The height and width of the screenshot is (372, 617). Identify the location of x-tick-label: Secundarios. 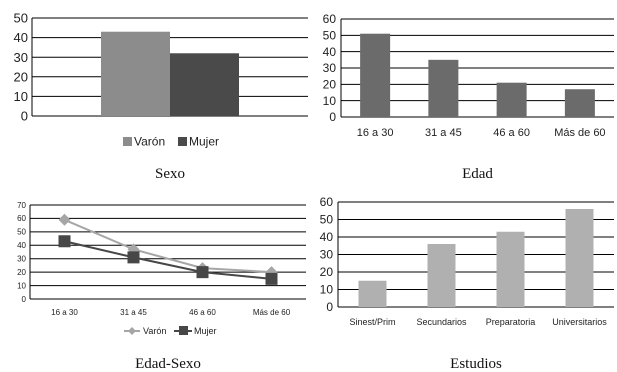
(441, 322).